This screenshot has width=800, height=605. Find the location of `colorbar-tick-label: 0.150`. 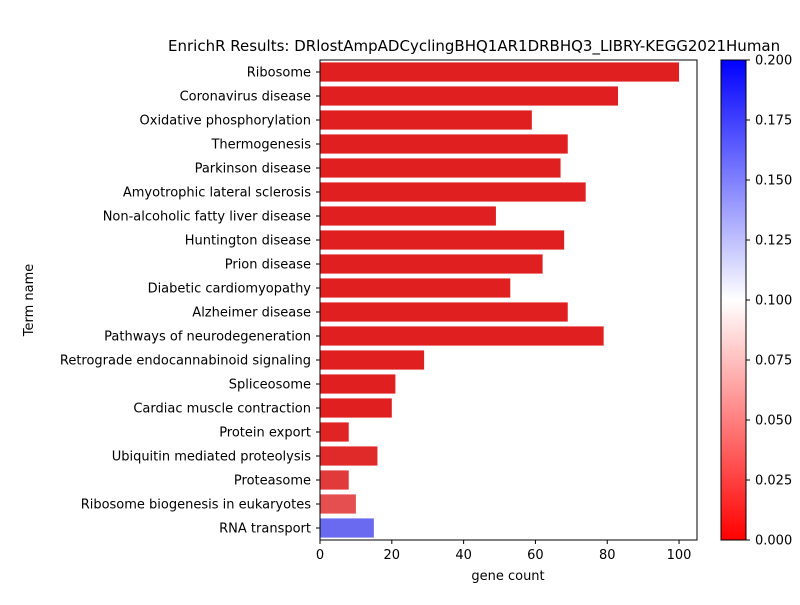

colorbar-tick-label: 0.150 is located at coordinates (773, 181).